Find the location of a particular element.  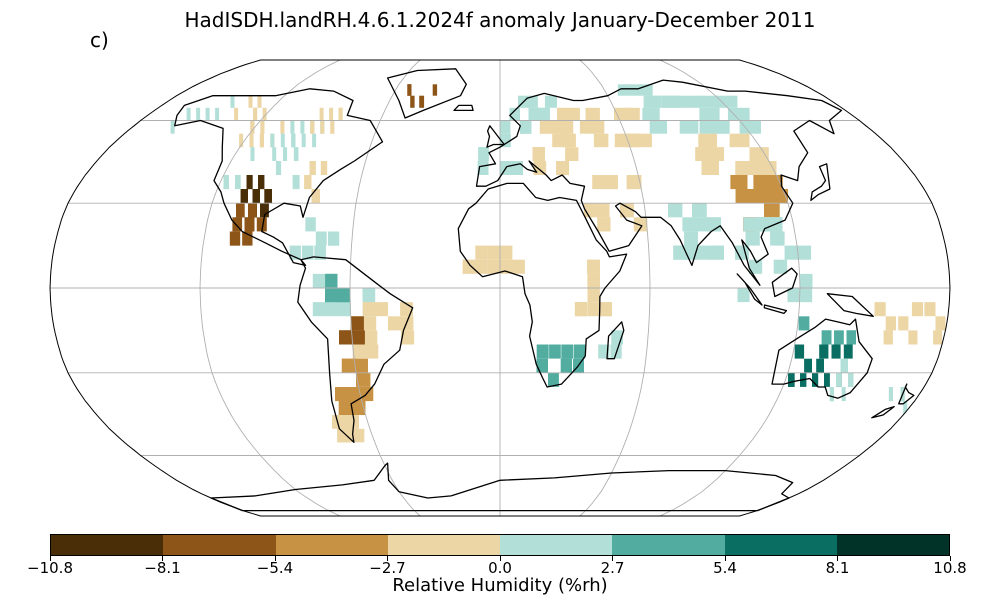

colorbar-tick-label: −5.4 is located at coordinates (275, 568).